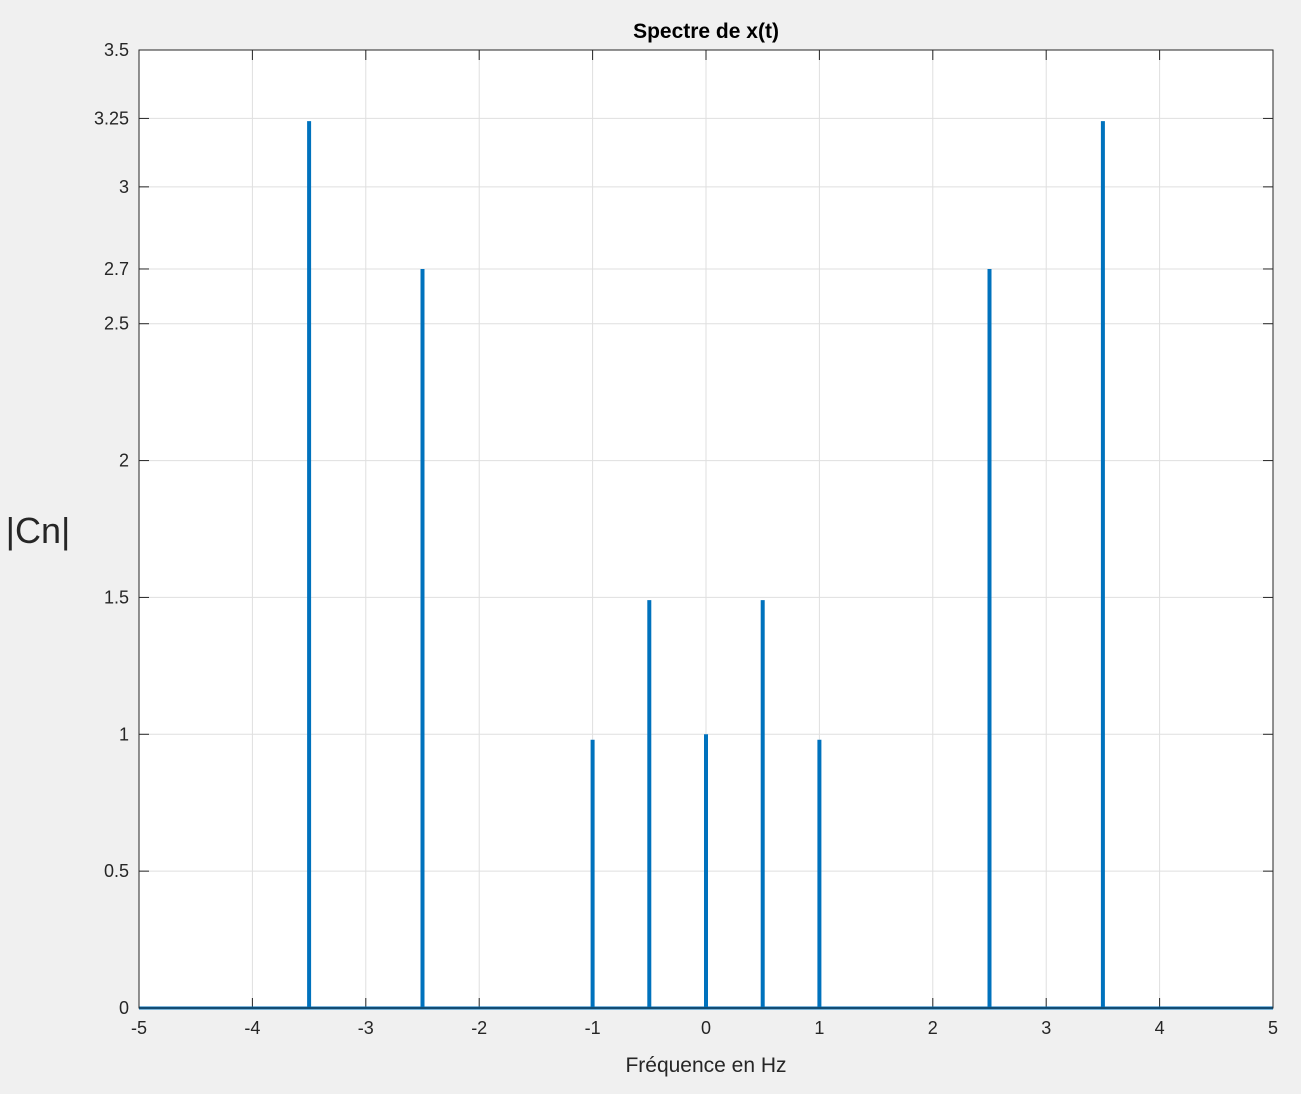 This screenshot has width=1301, height=1094. What do you see at coordinates (479, 1028) in the screenshot?
I see `x-tick-label: -2` at bounding box center [479, 1028].